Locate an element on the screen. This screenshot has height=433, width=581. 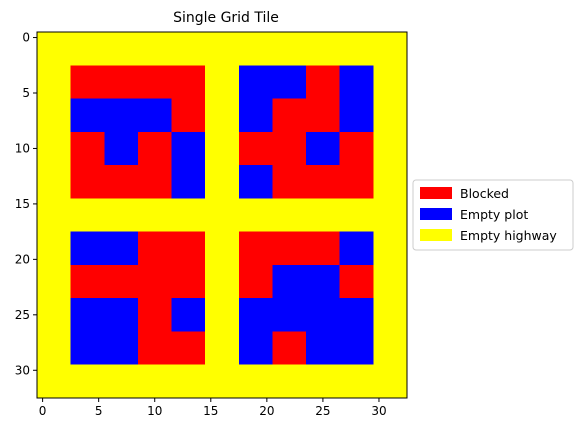
x-tick-label: 30 is located at coordinates (378, 411).